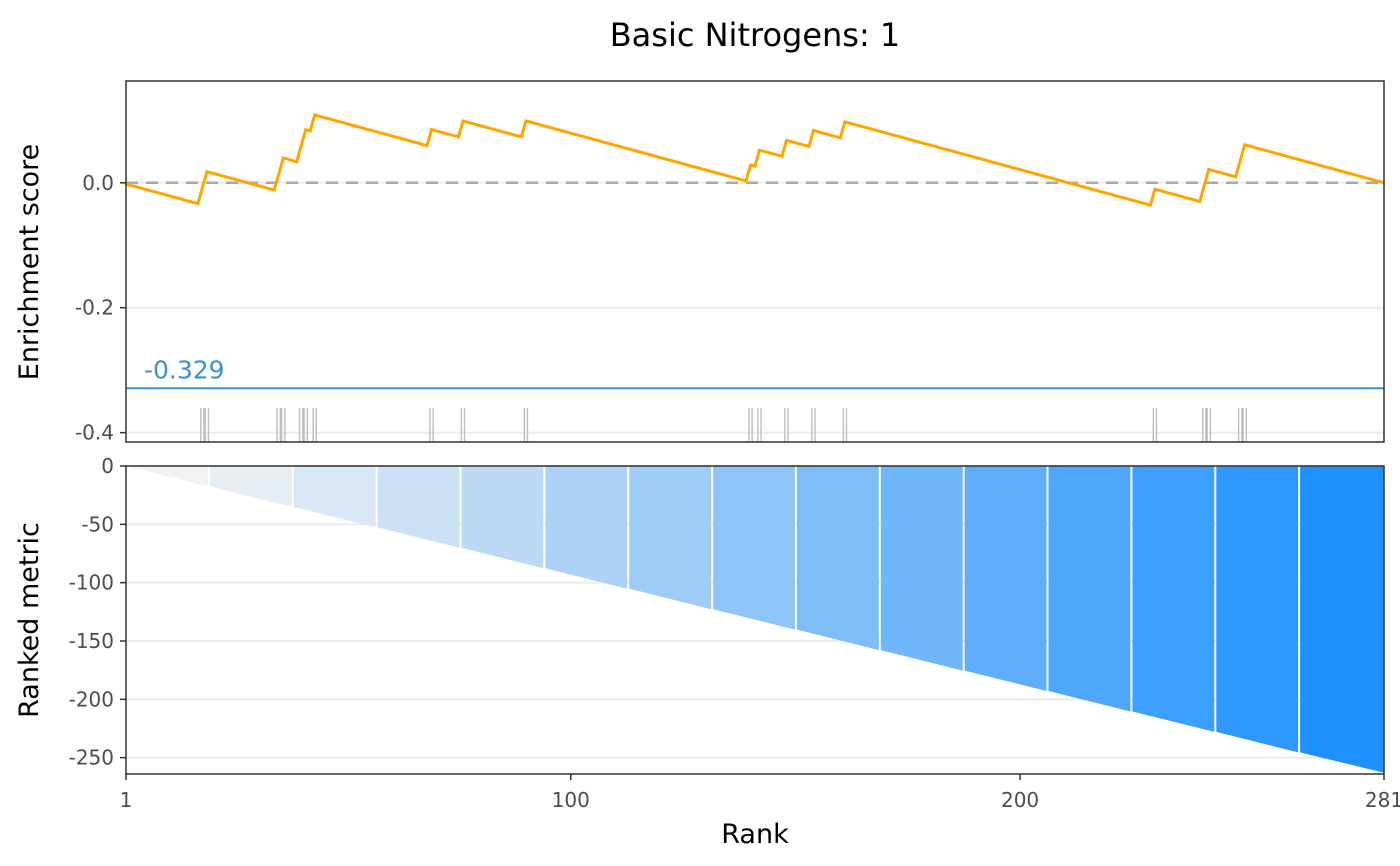  Describe the element at coordinates (29, 620) in the screenshot. I see `ranked-metric-axis-title: Ranked metric` at that location.